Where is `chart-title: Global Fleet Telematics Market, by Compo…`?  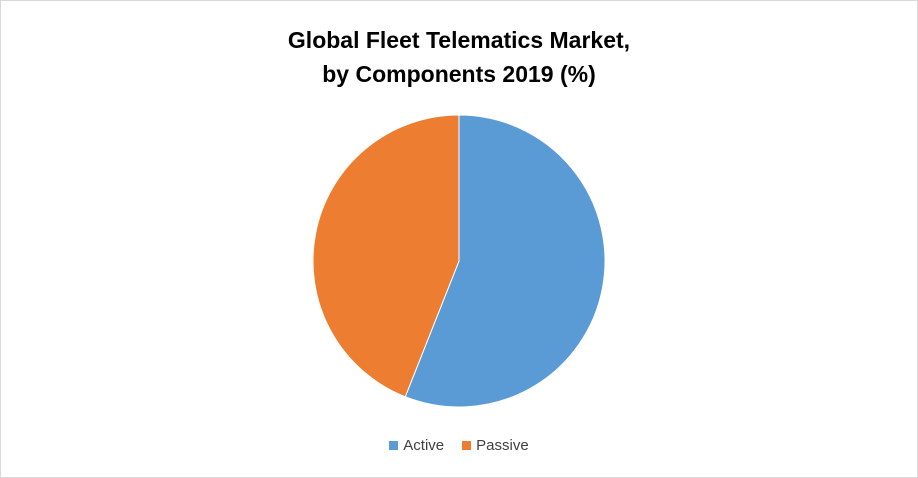 chart-title: Global Fleet Telematics Market, by Compo… is located at coordinates (459, 57).